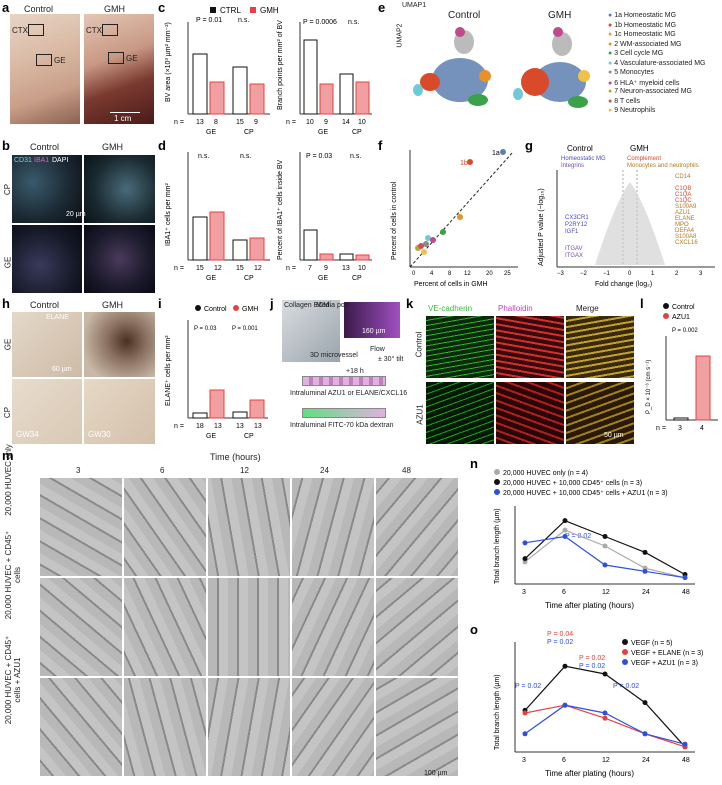 This screenshot has height=785, width=722. What do you see at coordinates (624, 101) in the screenshot?
I see `e-legend-item: ● 8 T cells` at bounding box center [624, 101].